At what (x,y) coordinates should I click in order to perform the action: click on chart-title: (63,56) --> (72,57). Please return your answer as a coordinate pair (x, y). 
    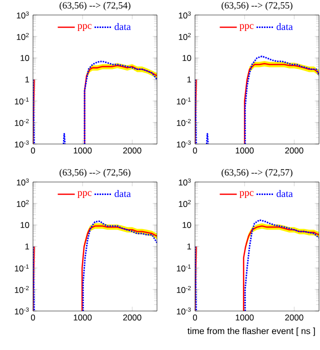
    Looking at the image, I should click on (257, 173).